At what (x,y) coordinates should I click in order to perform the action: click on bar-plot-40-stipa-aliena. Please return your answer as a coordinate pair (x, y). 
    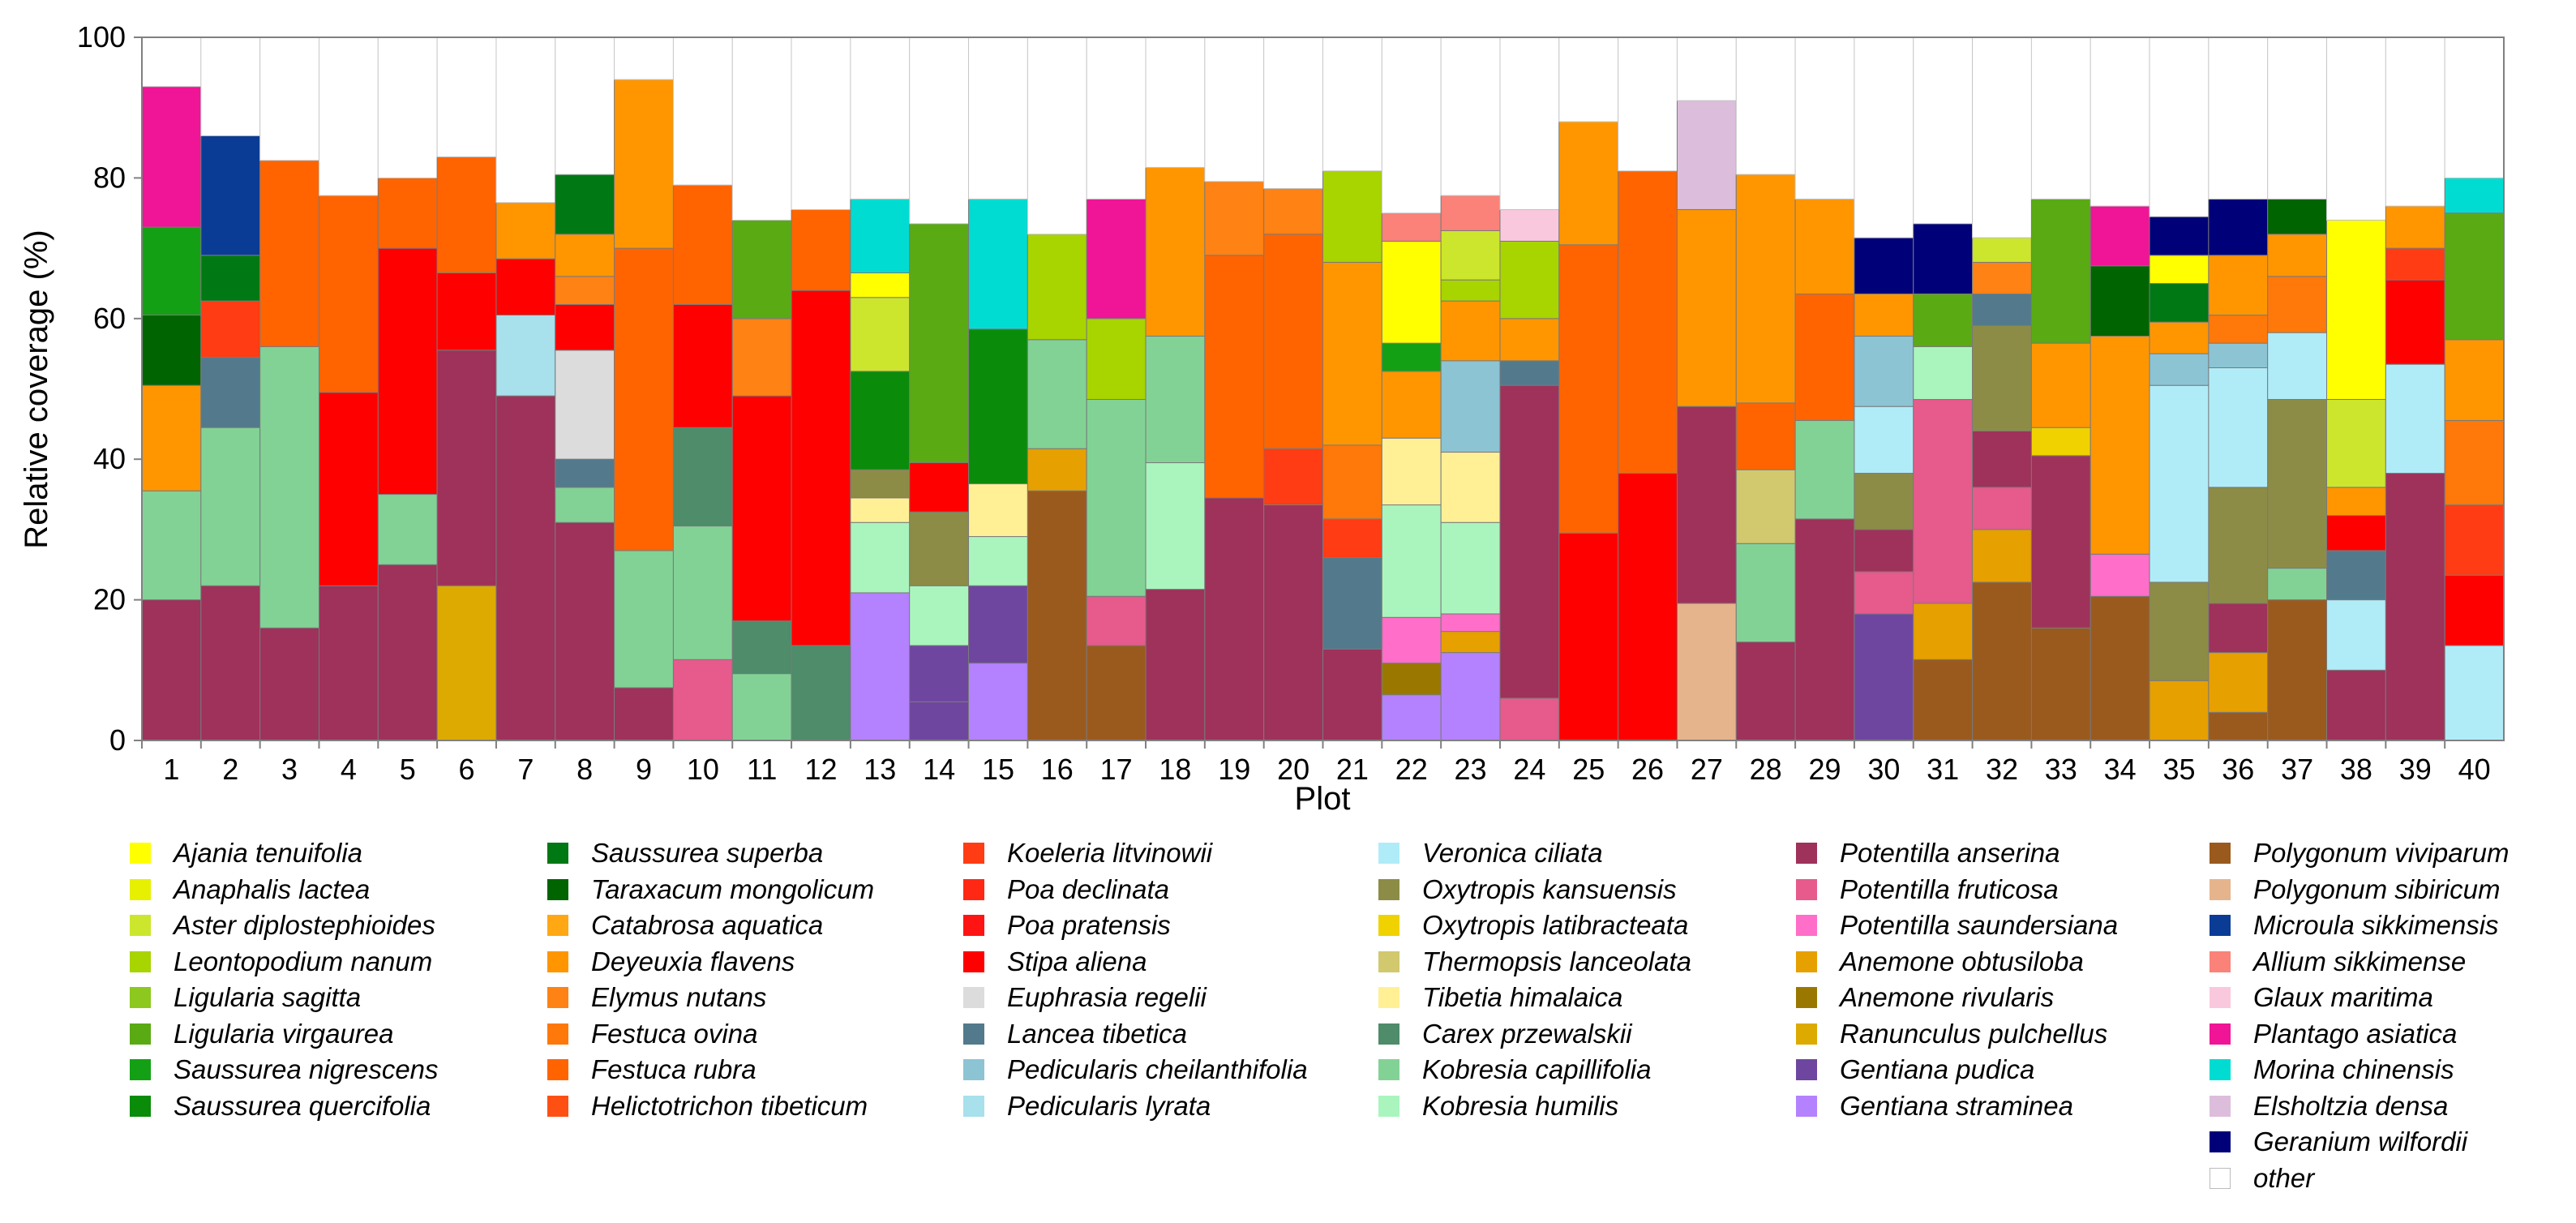
    Looking at the image, I should click on (2474, 610).